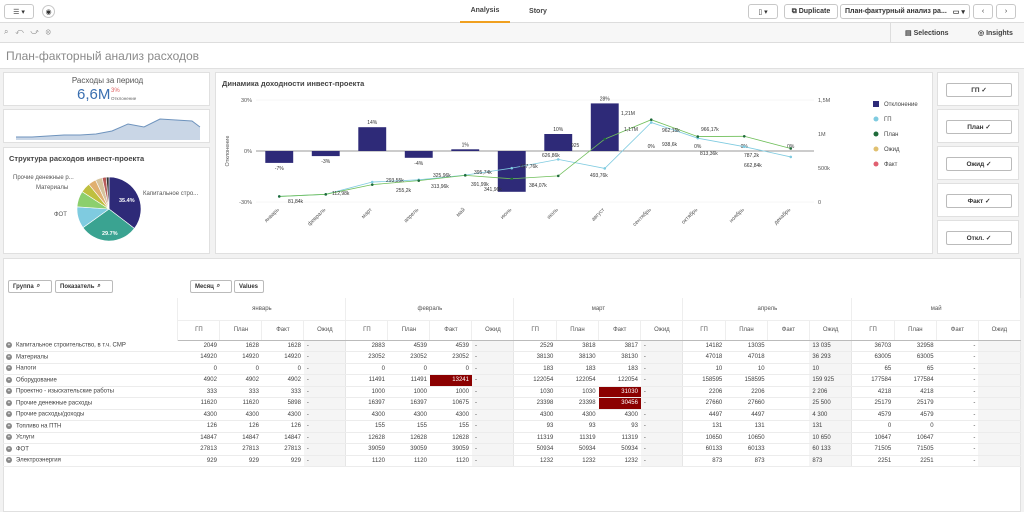  What do you see at coordinates (241, 330) in the screenshot?
I see `measure-header: План` at bounding box center [241, 330].